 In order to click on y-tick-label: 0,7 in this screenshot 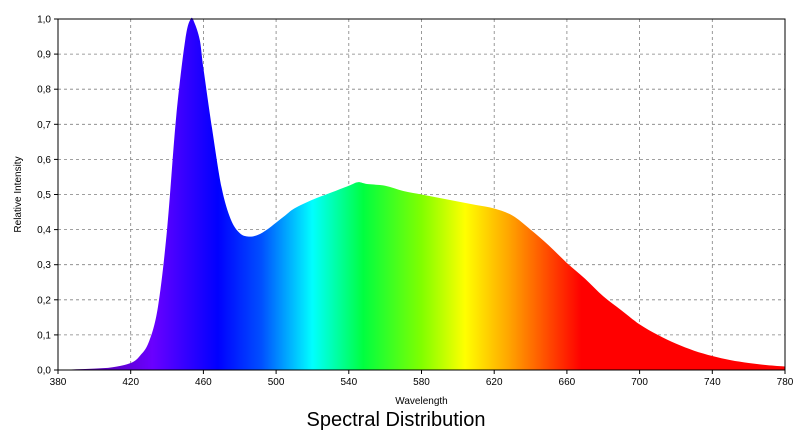, I will do `click(44, 125)`.